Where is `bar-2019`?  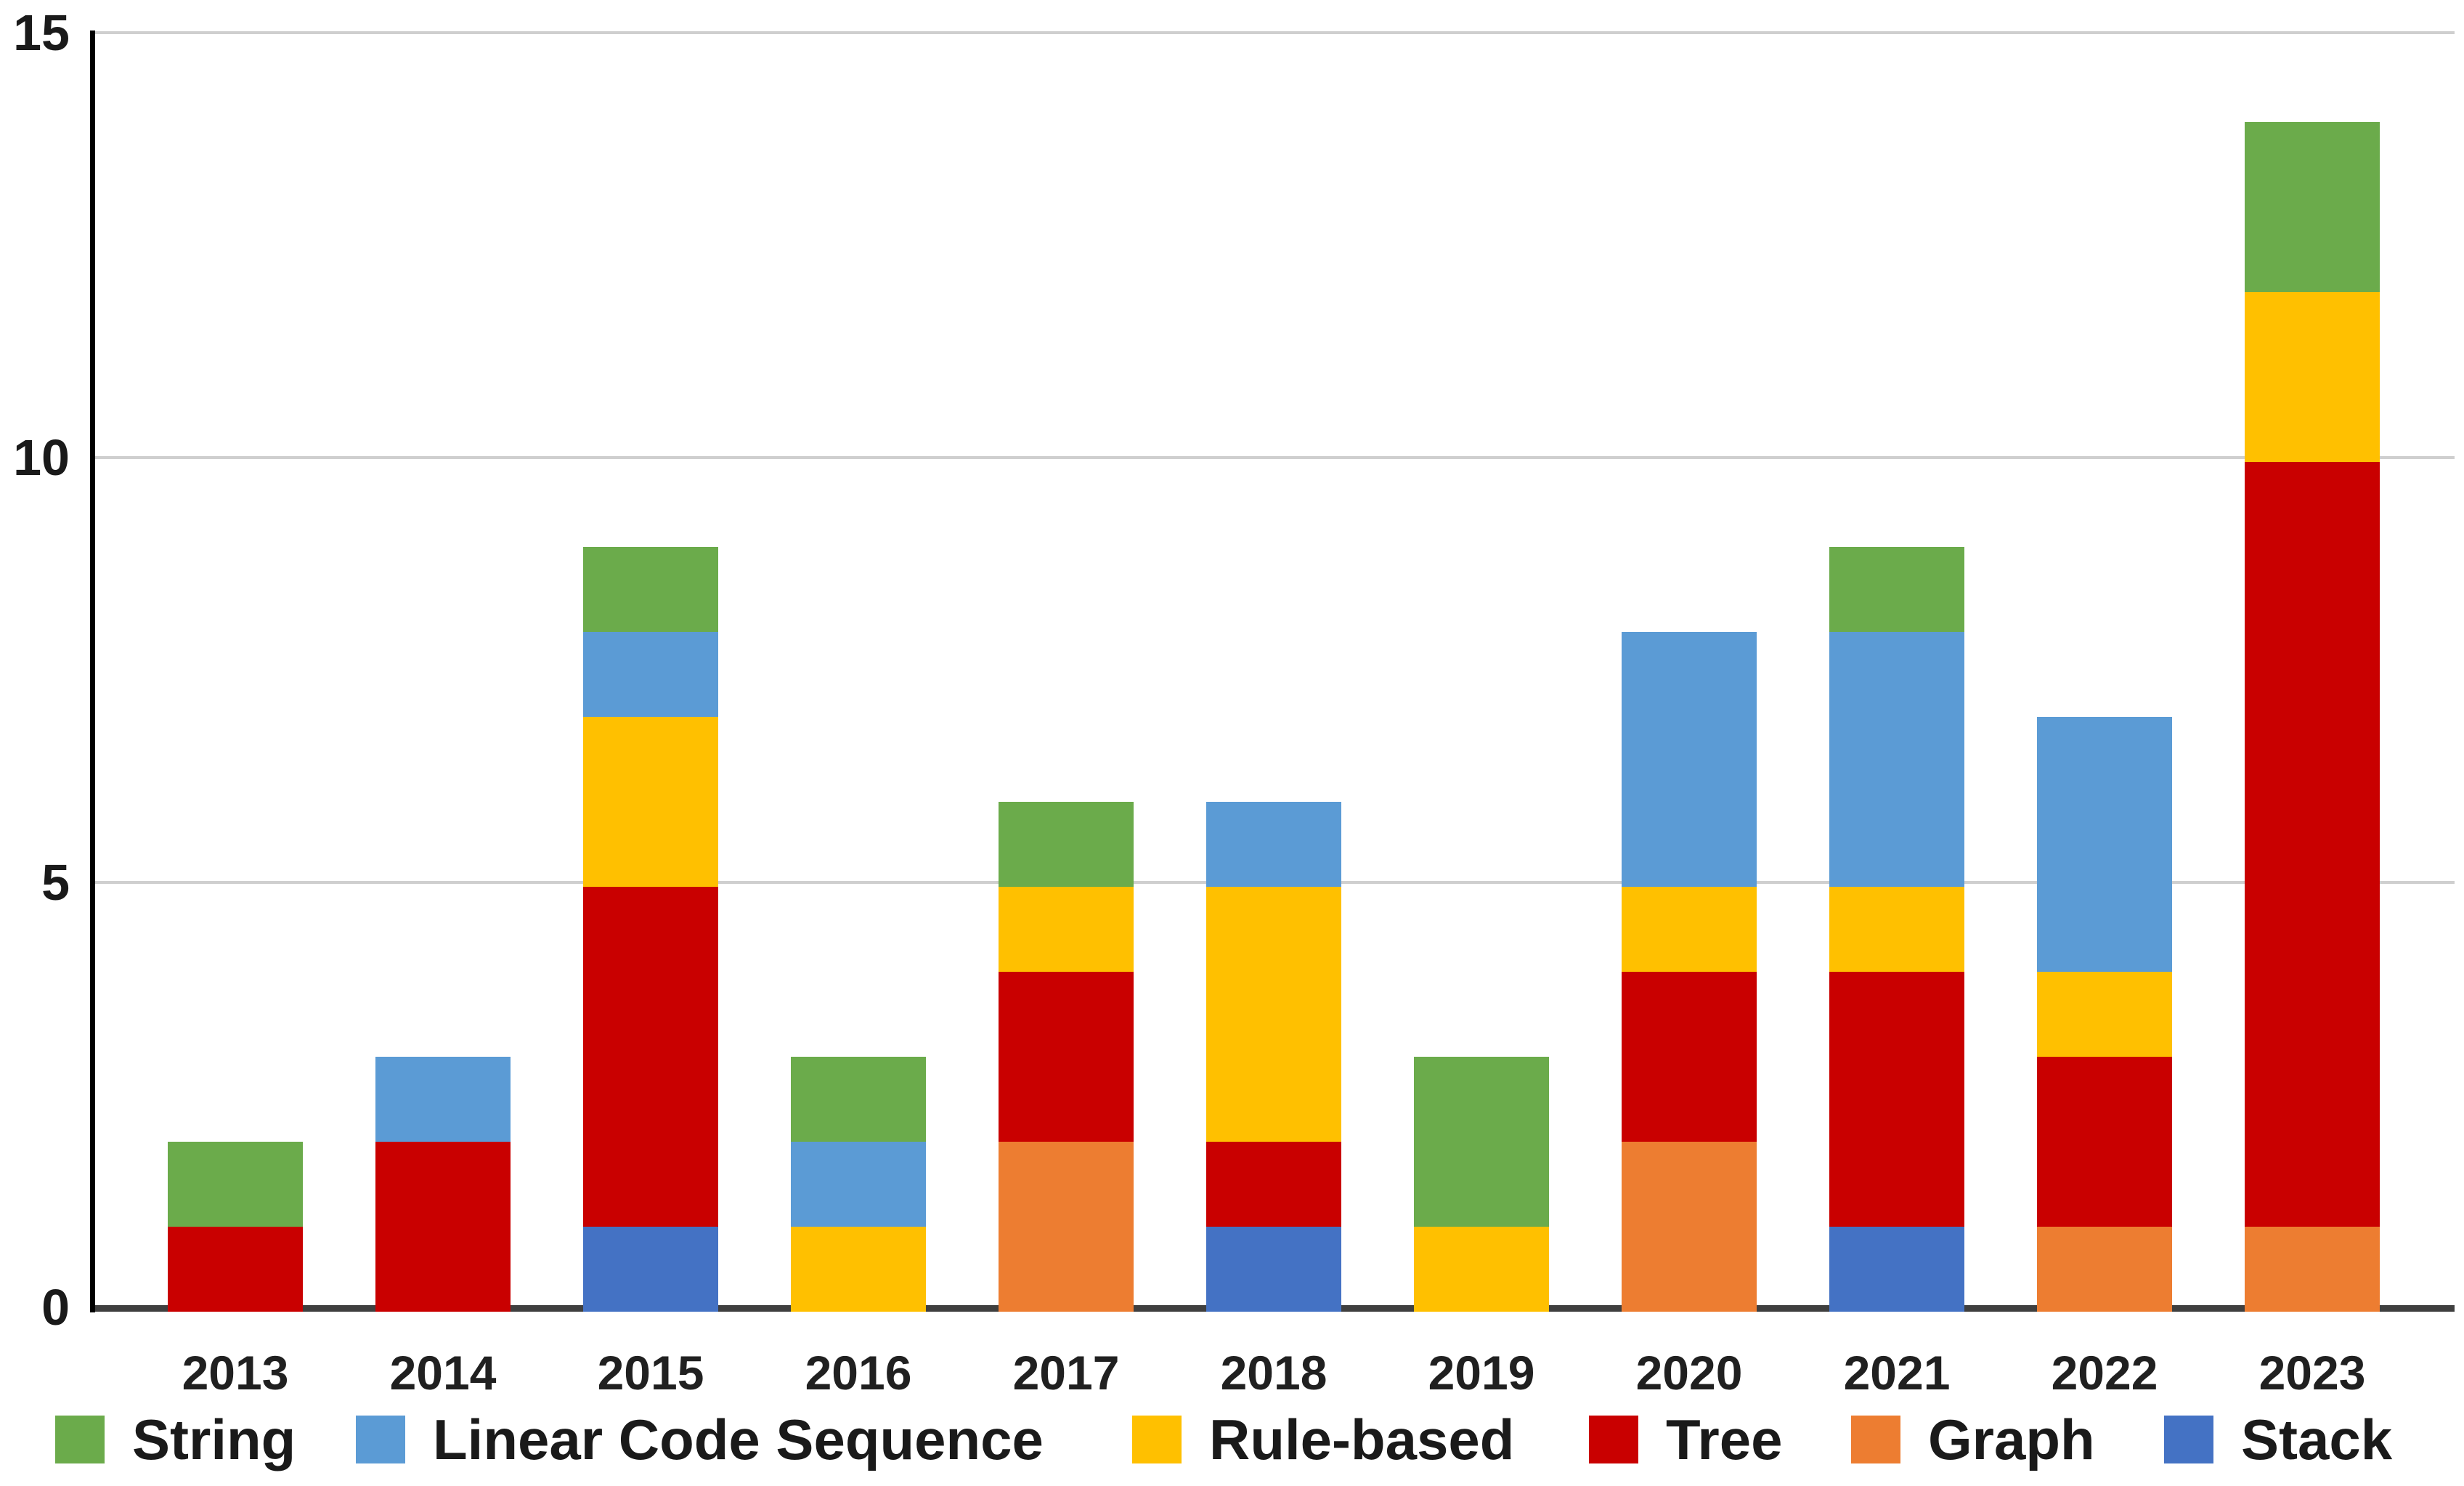 bar-2019 is located at coordinates (1481, 675).